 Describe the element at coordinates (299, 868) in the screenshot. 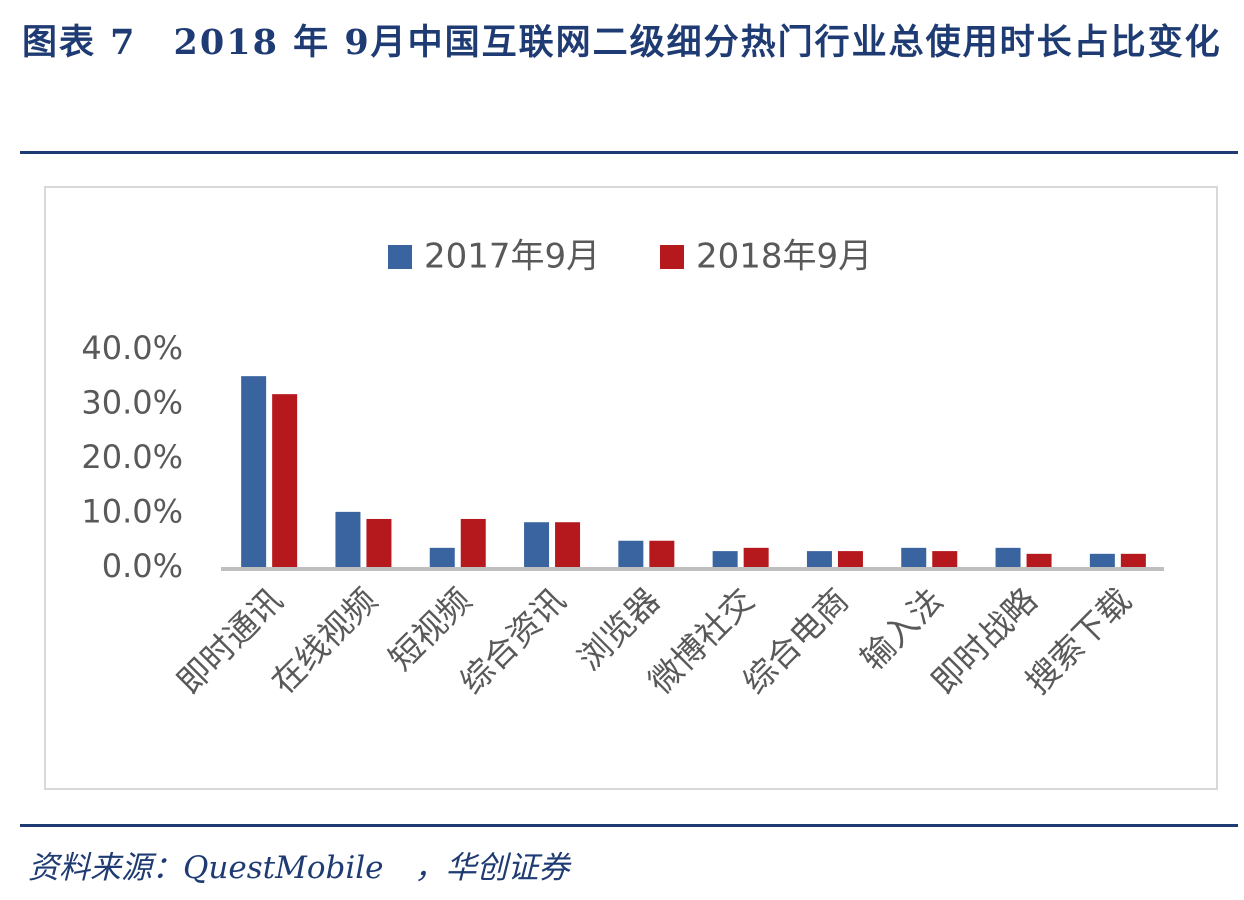

I see `source-note: 资料来源：QuestMobile ，华创证券` at that location.